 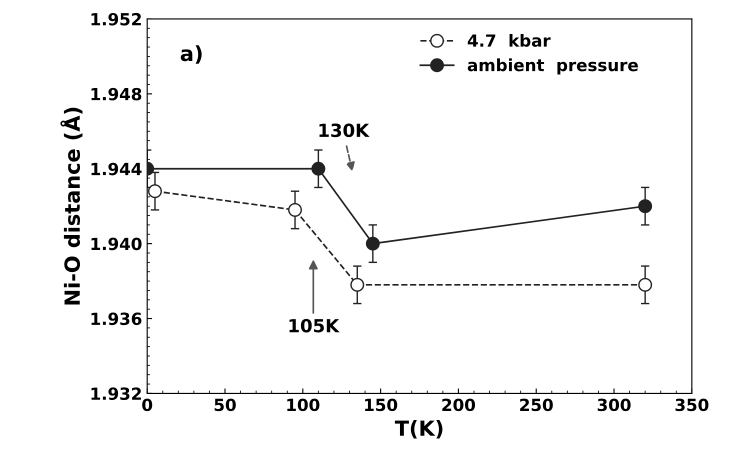 I want to click on x-tick-label: 250, so click(x=536, y=405).